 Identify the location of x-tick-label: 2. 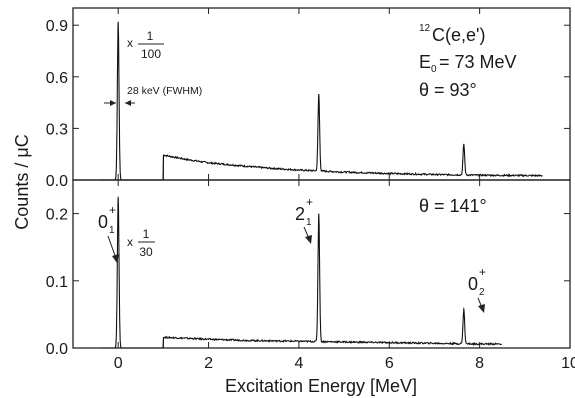
(208, 363).